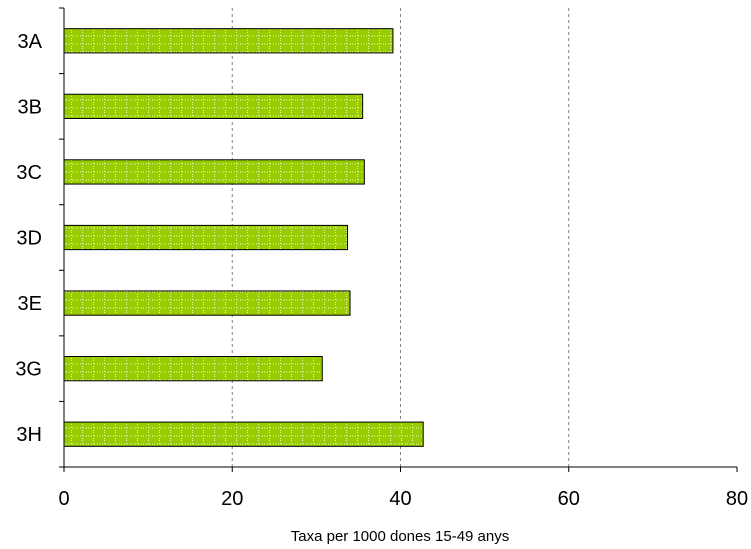 The height and width of the screenshot is (549, 751). Describe the element at coordinates (214, 172) in the screenshot. I see `bar-3c` at that location.